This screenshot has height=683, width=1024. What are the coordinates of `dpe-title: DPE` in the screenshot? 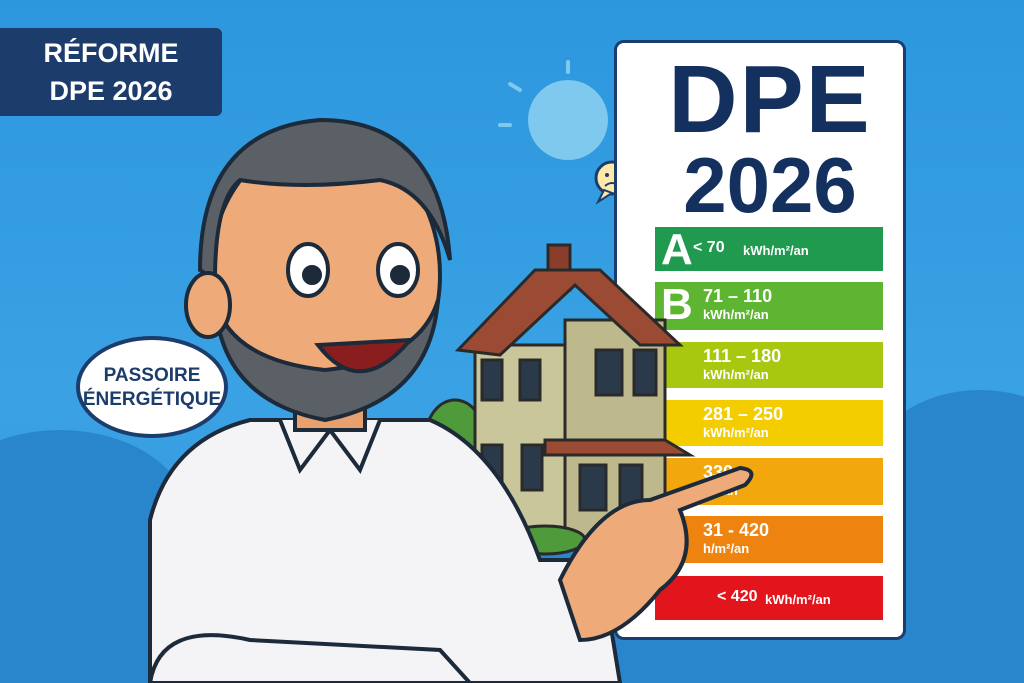 It's located at (770, 99).